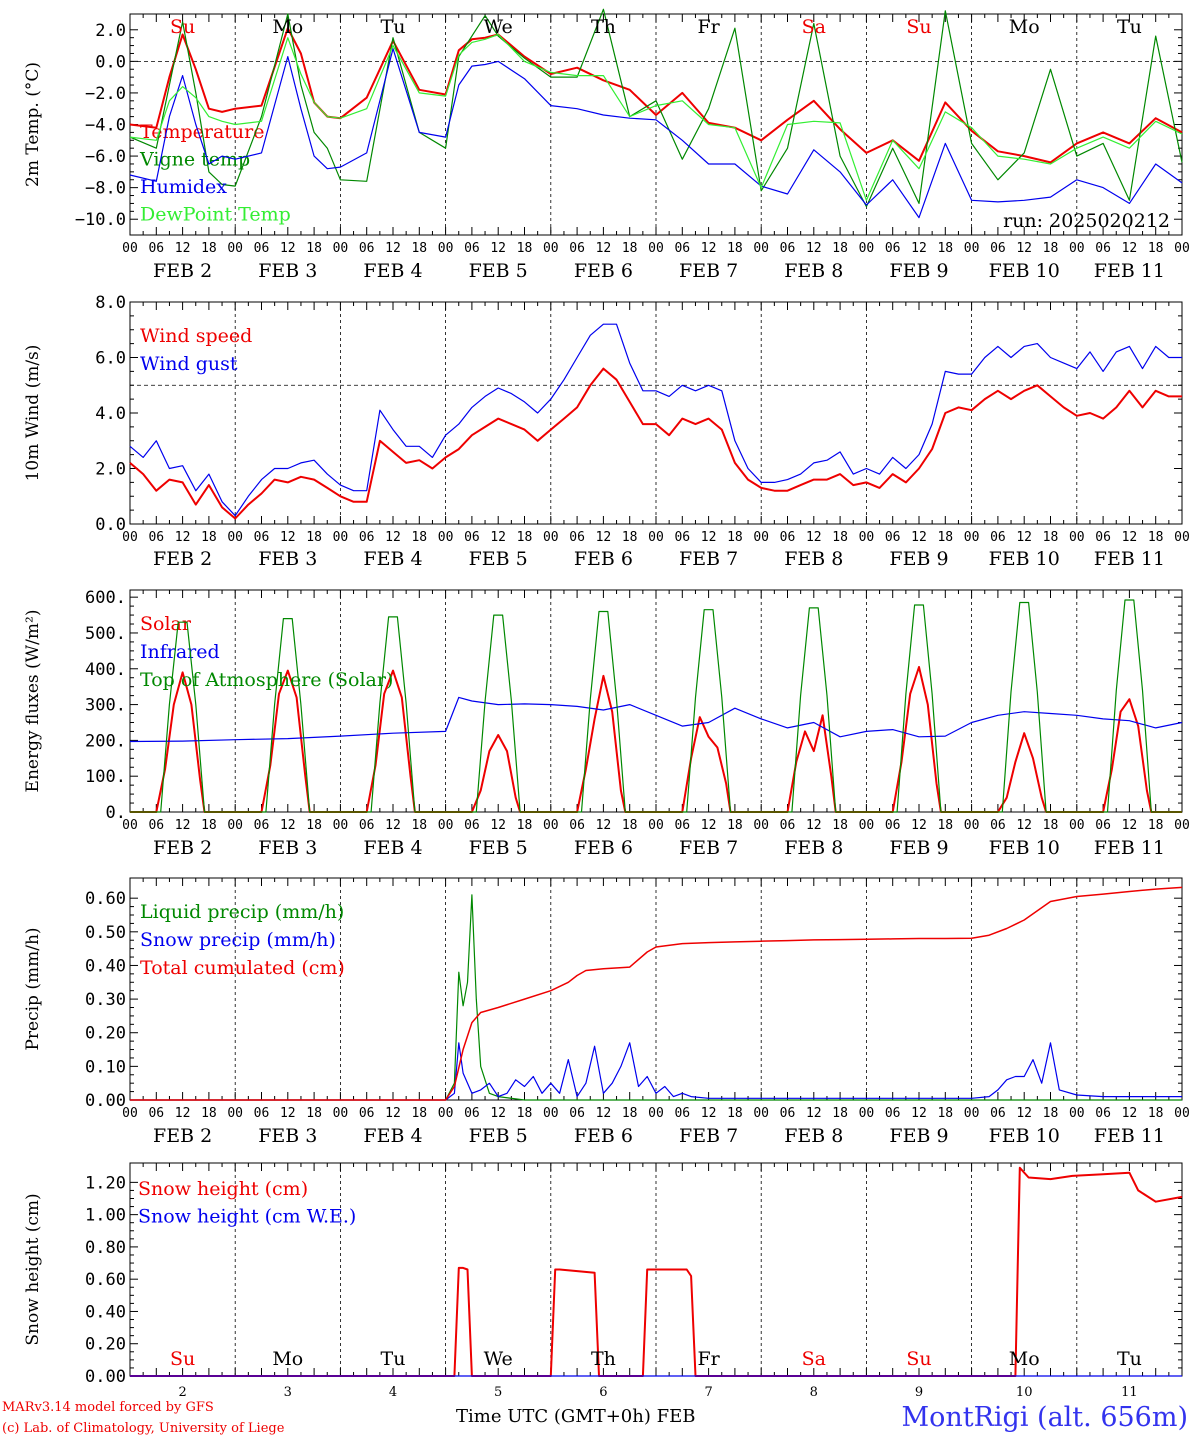 The image size is (1194, 1440). What do you see at coordinates (676, 1416) in the screenshot?
I see `x-axis-month: FEB` at bounding box center [676, 1416].